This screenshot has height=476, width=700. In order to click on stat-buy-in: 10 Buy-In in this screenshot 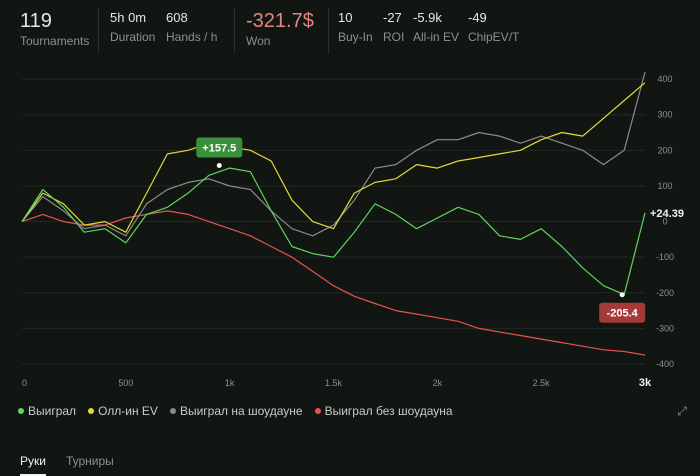, I will do `click(355, 27)`.